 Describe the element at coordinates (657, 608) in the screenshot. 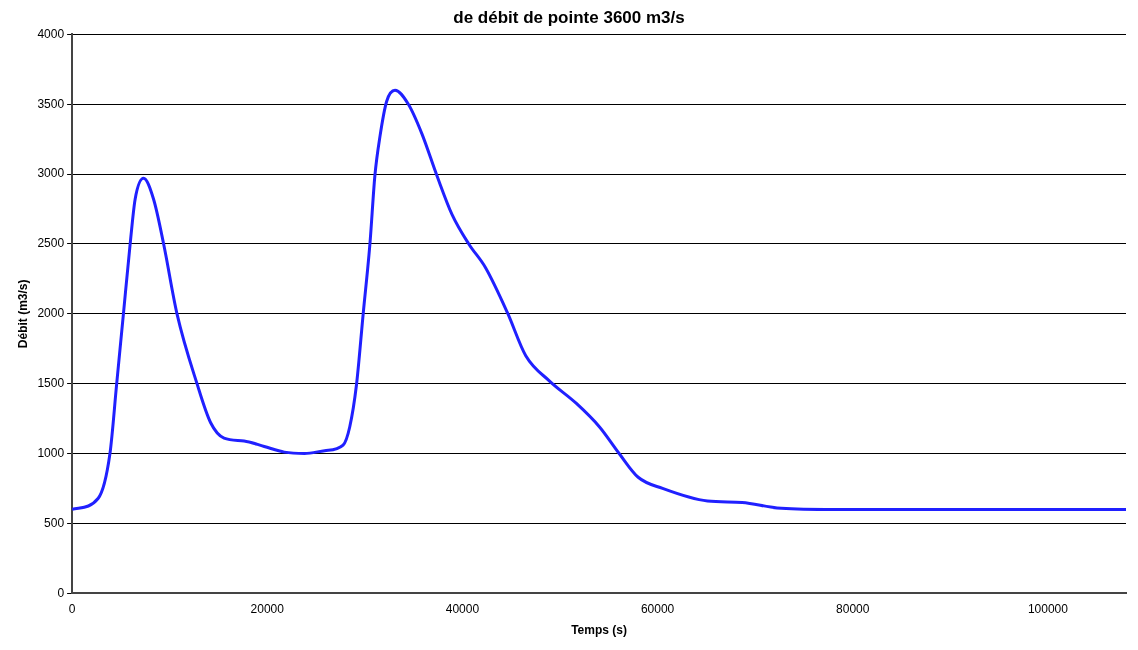

I see `x-tick-label: 60000` at that location.